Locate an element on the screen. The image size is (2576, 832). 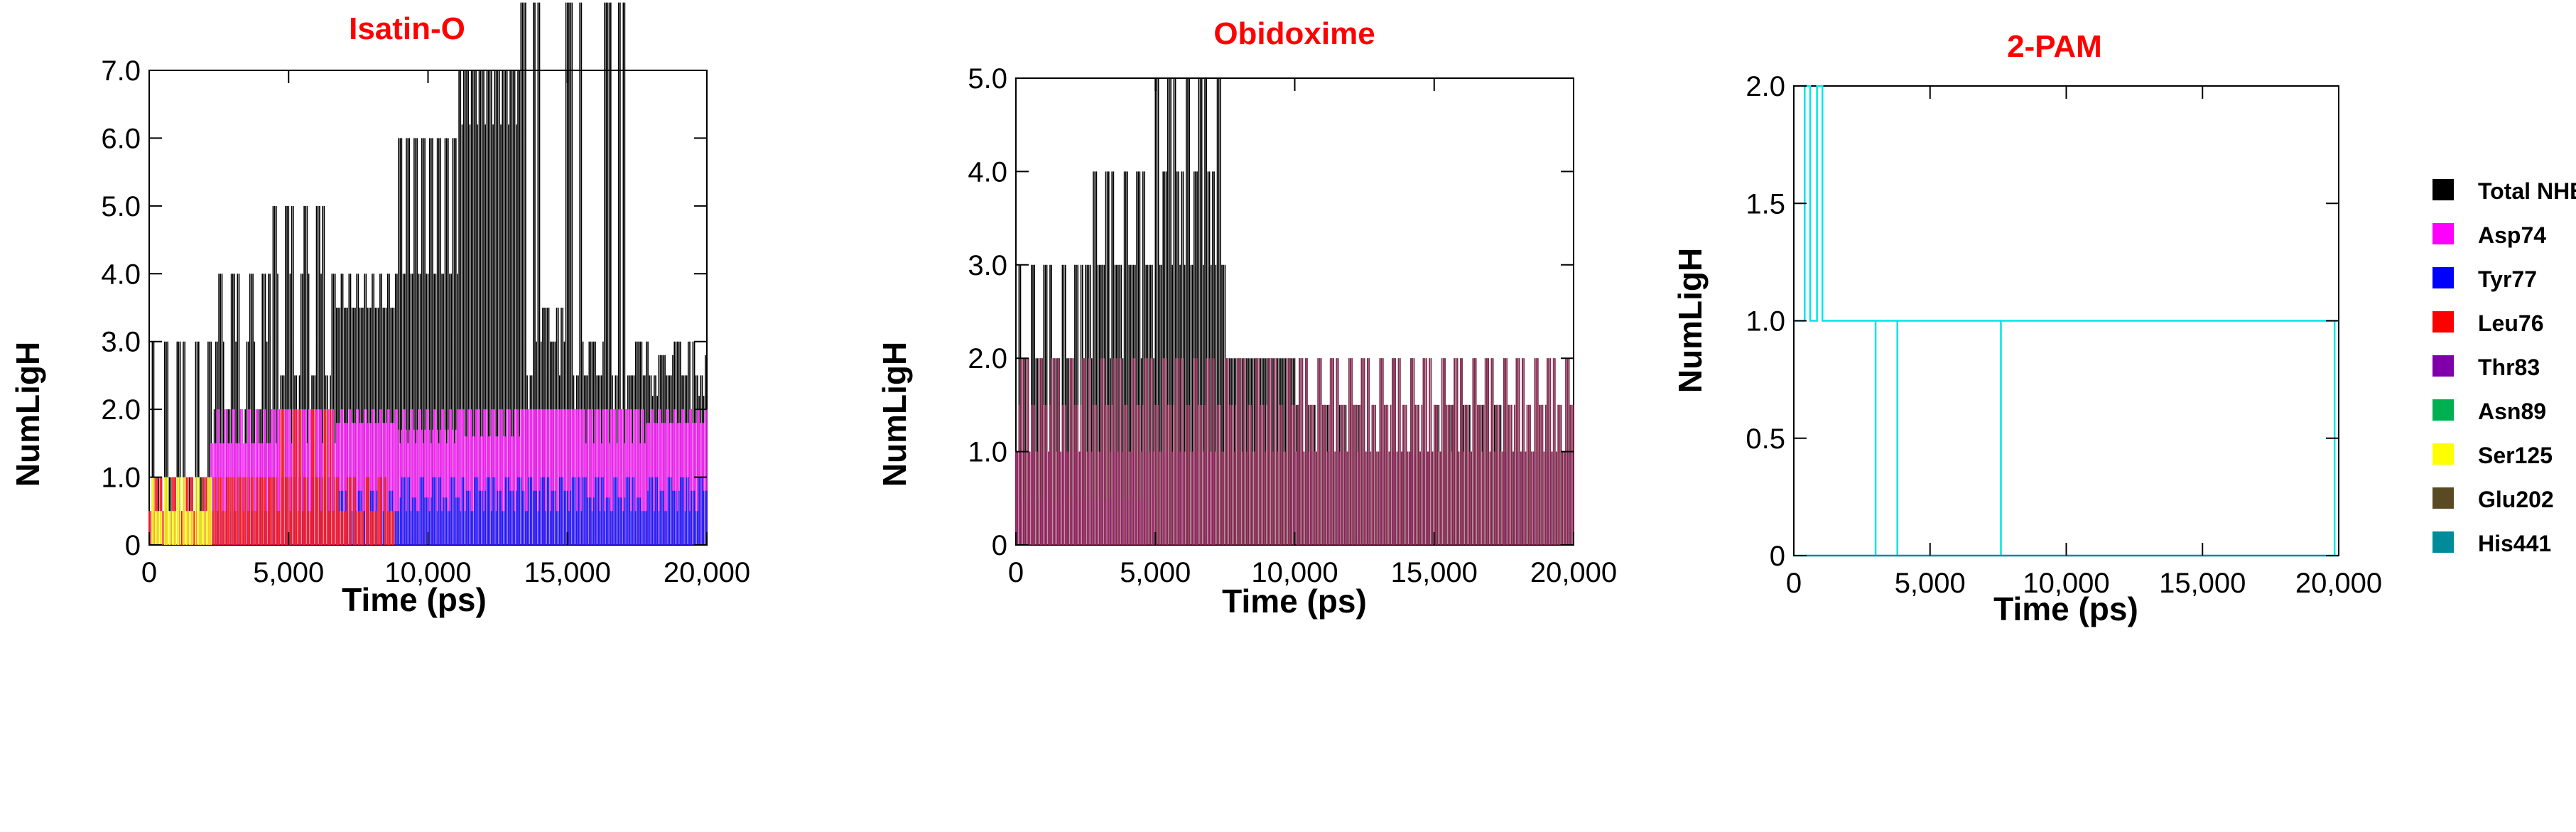
y-tick-label: 1.5 is located at coordinates (1765, 204).